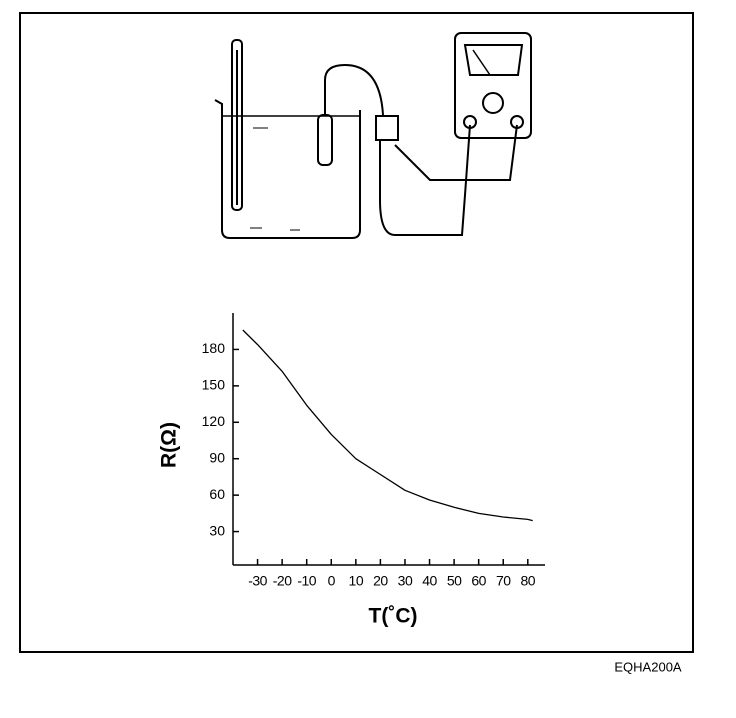 This screenshot has height=718, width=736. Describe the element at coordinates (214, 421) in the screenshot. I see `y-tick-label: 120` at that location.